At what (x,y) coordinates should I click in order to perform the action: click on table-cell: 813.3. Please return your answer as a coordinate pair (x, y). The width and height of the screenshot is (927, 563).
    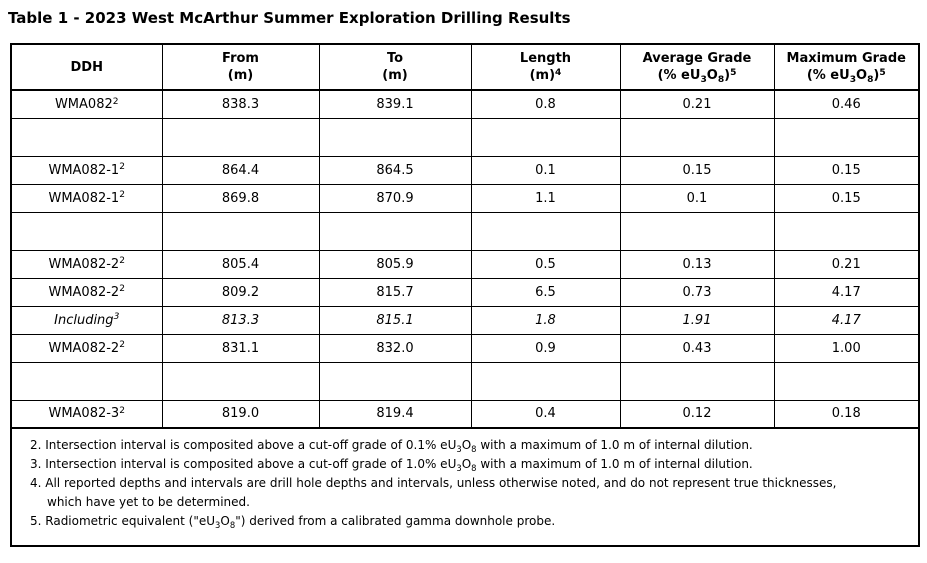
    Looking at the image, I should click on (240, 320).